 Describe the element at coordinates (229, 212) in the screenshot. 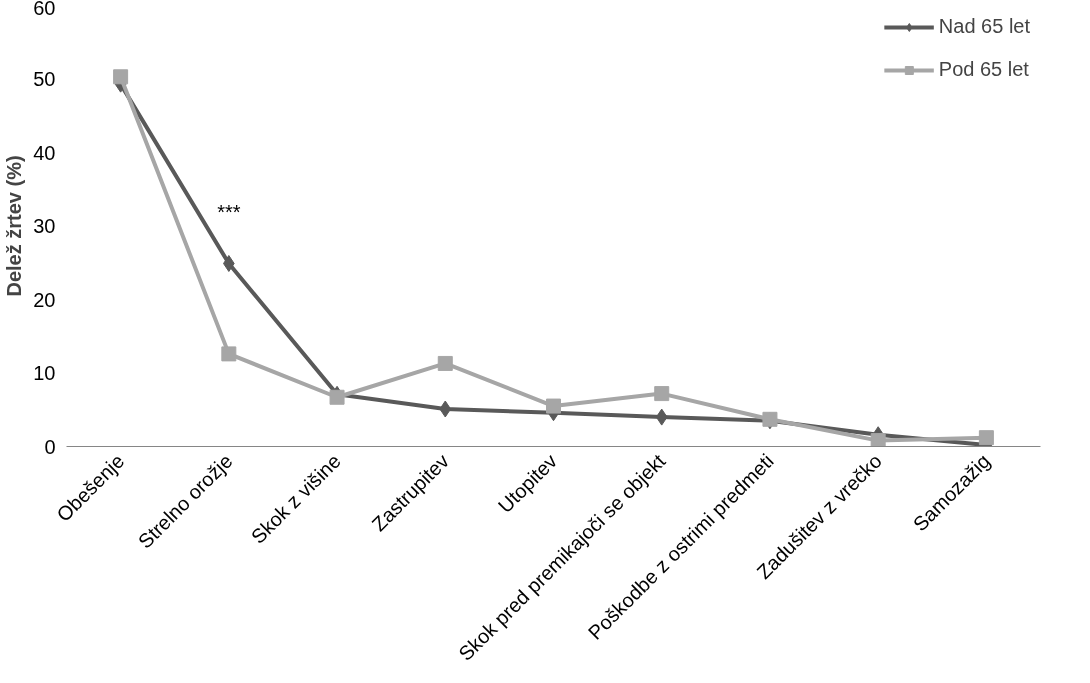

I see `annotation: ***` at that location.